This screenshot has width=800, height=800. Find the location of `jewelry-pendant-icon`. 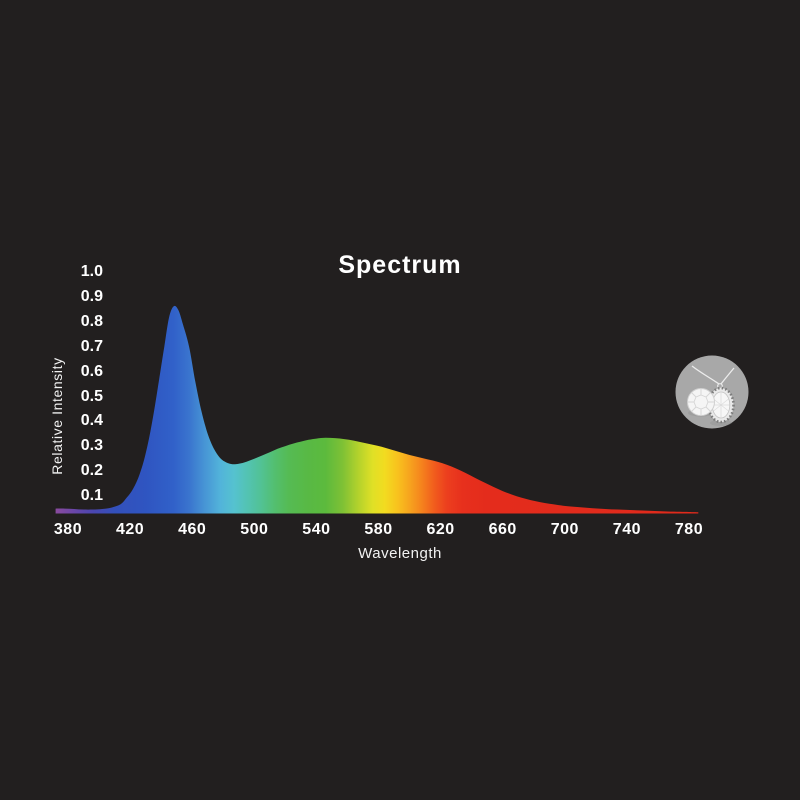

jewelry-pendant-icon is located at coordinates (712, 392).